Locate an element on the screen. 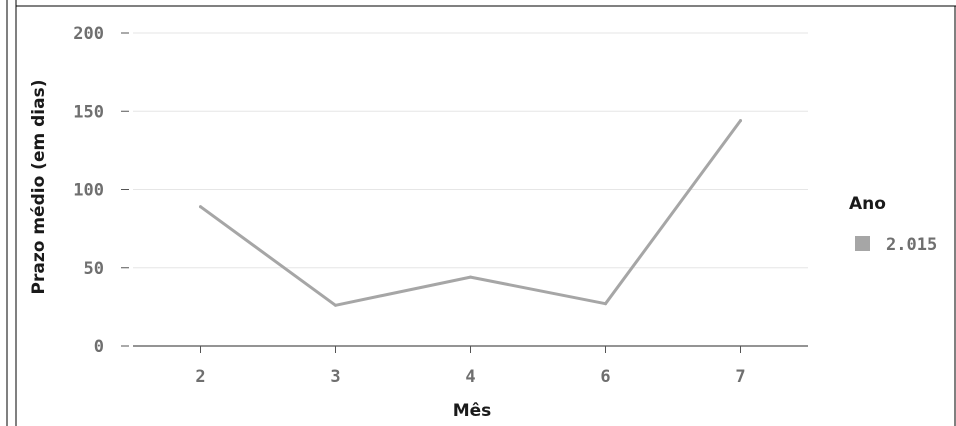 Image resolution: width=956 pixels, height=426 pixels. y-tick-label: 150 is located at coordinates (88, 112).